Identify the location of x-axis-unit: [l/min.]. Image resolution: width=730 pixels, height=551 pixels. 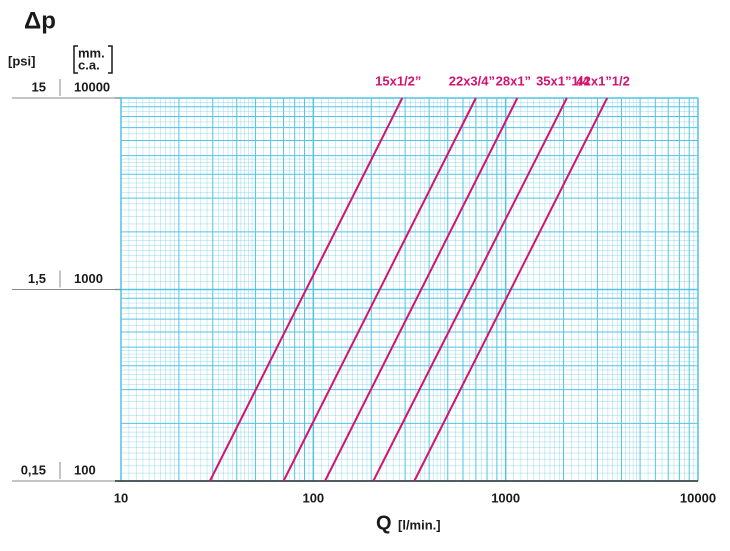
(419, 524).